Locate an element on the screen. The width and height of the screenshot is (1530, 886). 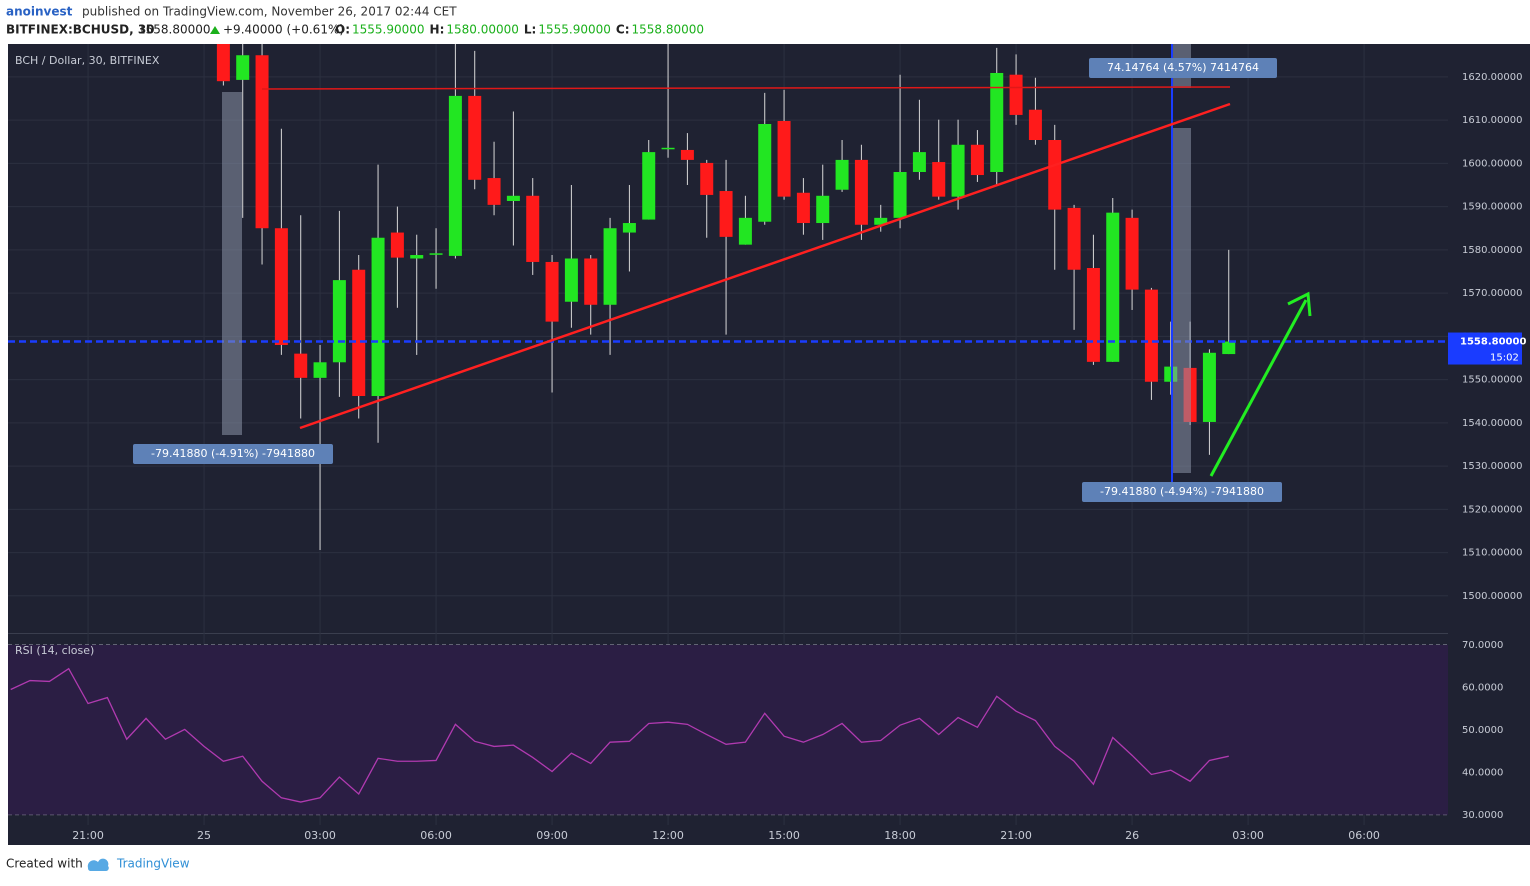
pane-sep is located at coordinates (728, 633).